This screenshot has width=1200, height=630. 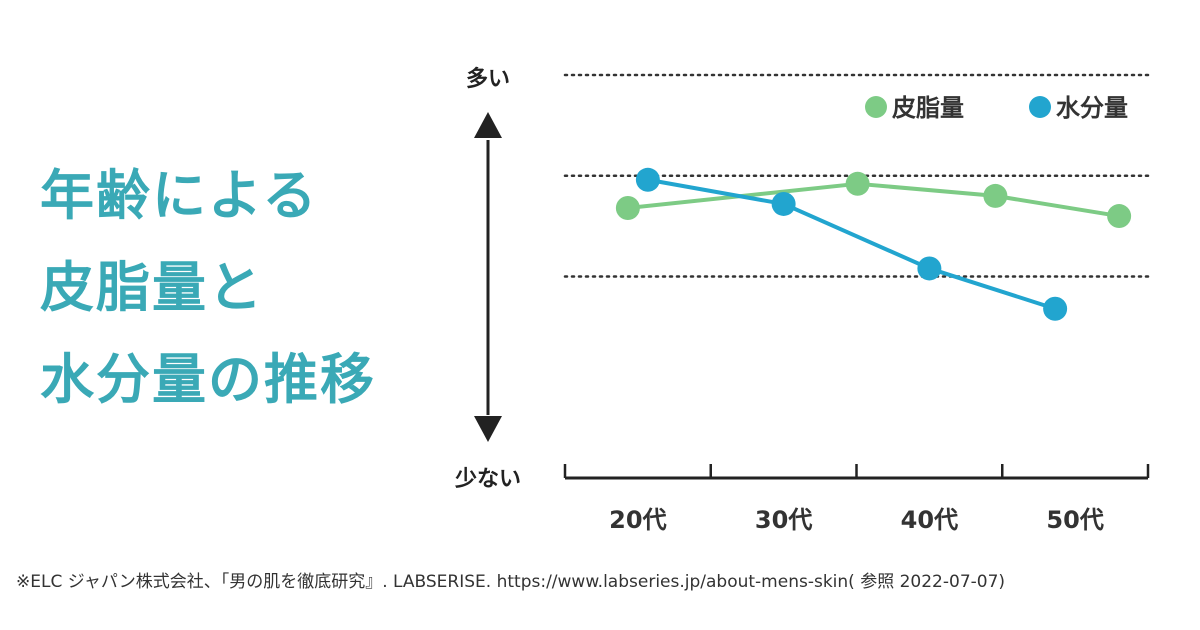 I want to click on y-axis-arrow-up, so click(x=488, y=125).